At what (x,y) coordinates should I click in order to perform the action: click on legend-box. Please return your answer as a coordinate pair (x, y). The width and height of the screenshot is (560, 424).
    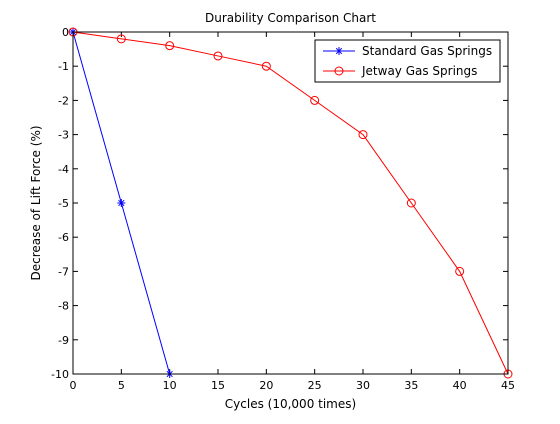
    Looking at the image, I should click on (407, 61).